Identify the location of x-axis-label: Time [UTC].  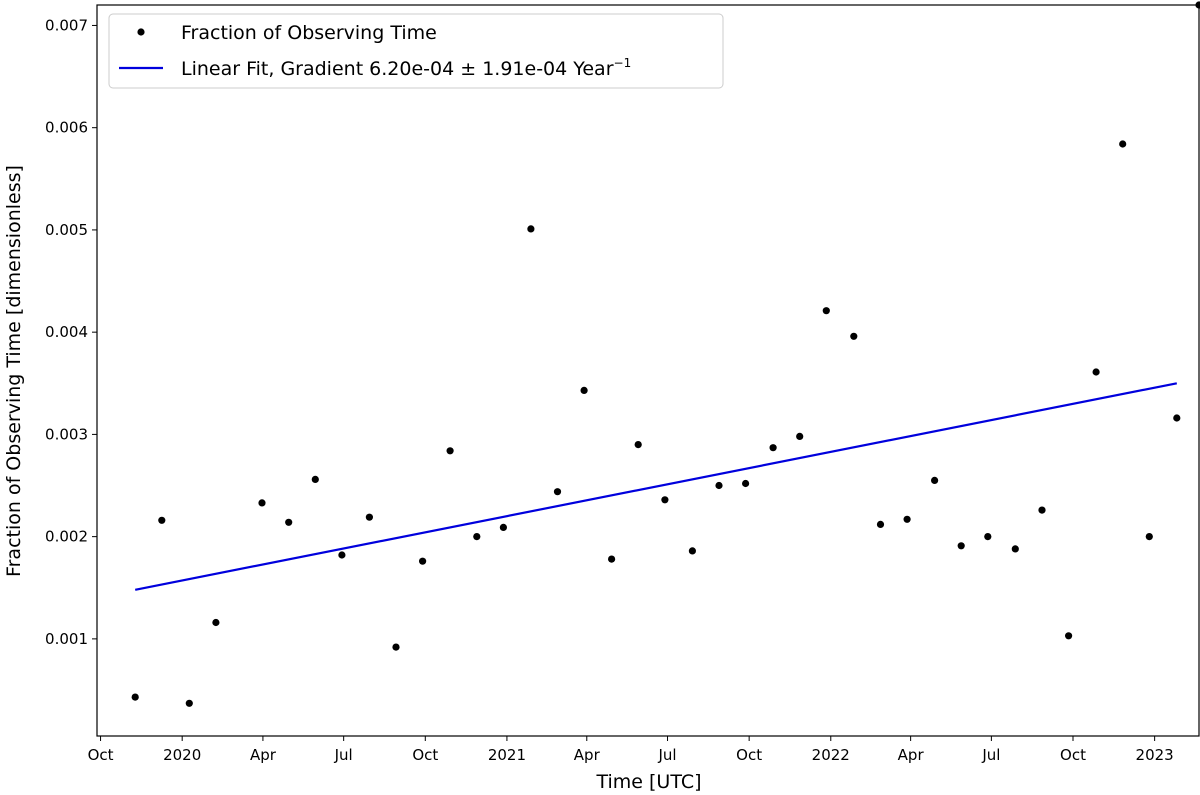
(648, 782).